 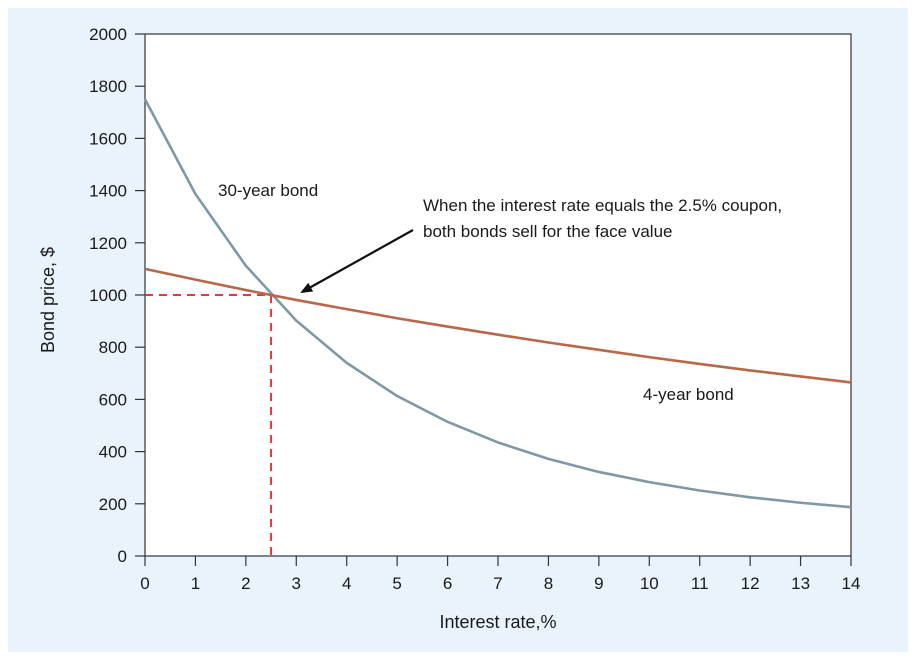 What do you see at coordinates (48, 300) in the screenshot?
I see `y-axis-title: Bond price, $` at bounding box center [48, 300].